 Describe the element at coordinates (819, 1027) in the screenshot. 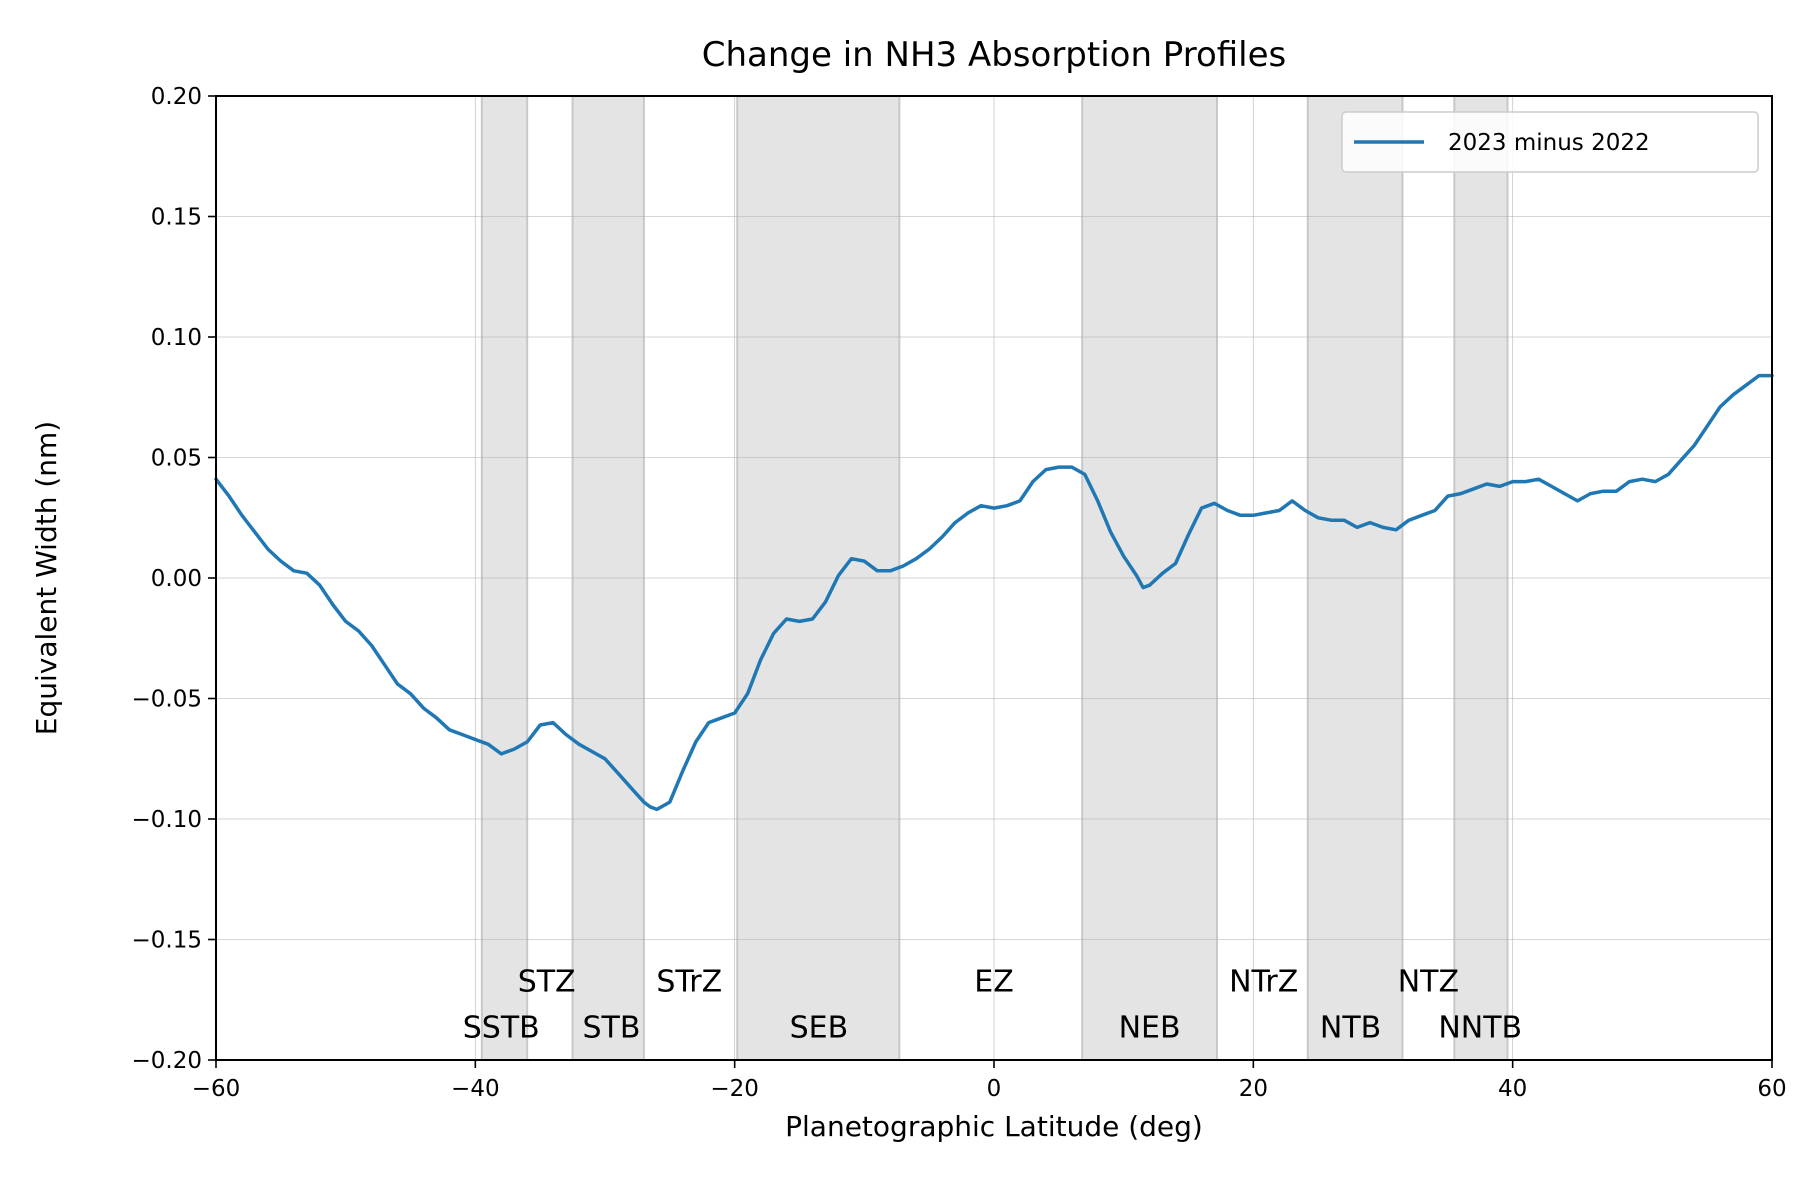

I see `region-label-seb: SEB` at that location.